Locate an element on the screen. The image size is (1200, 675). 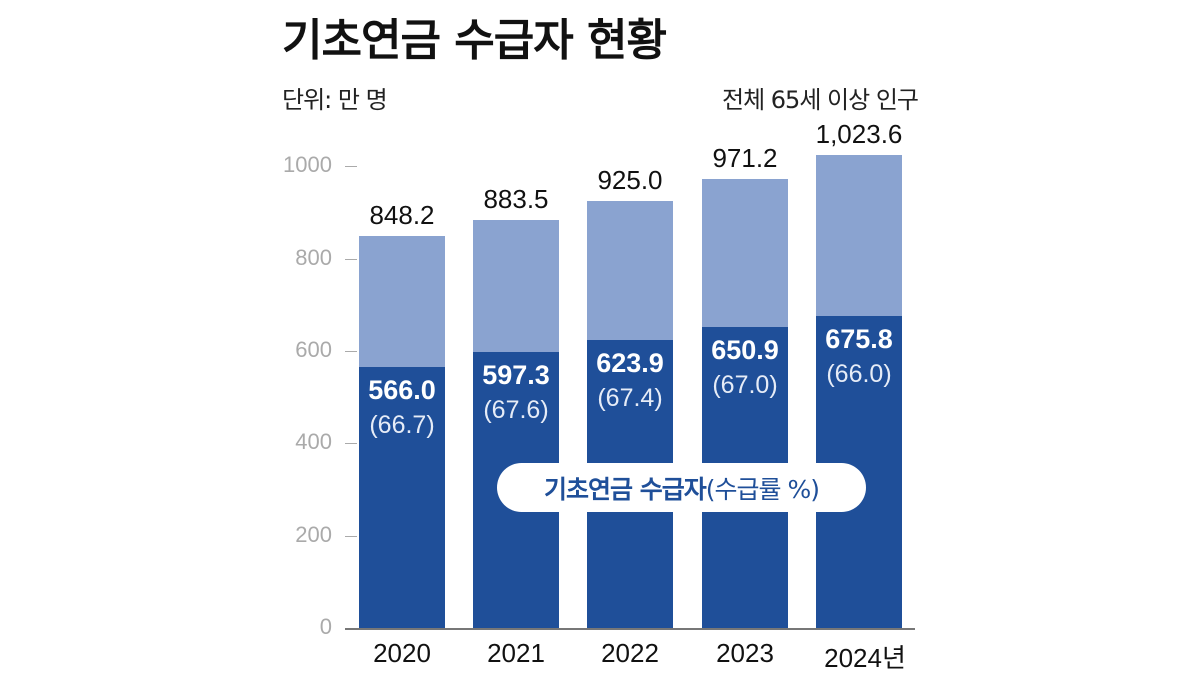
recipients-value-label: 675.8 is located at coordinates (859, 339).